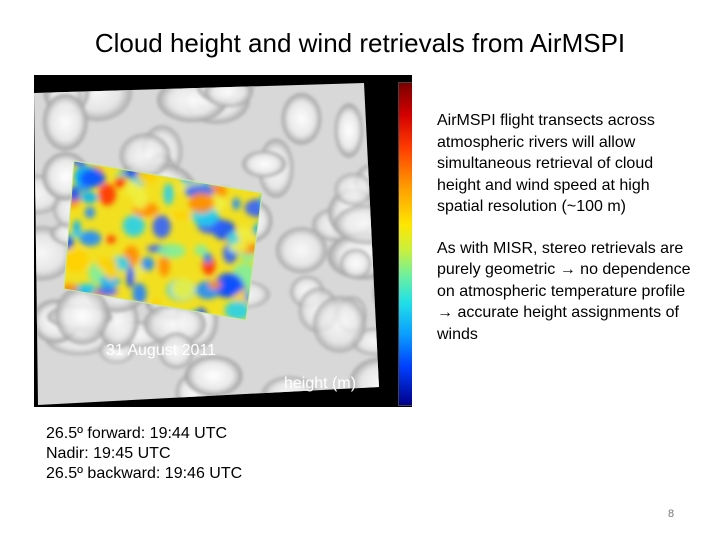  Describe the element at coordinates (137, 433) in the screenshot. I see `forward-view-time: 26.5º forward: 19:44 UTC` at that location.